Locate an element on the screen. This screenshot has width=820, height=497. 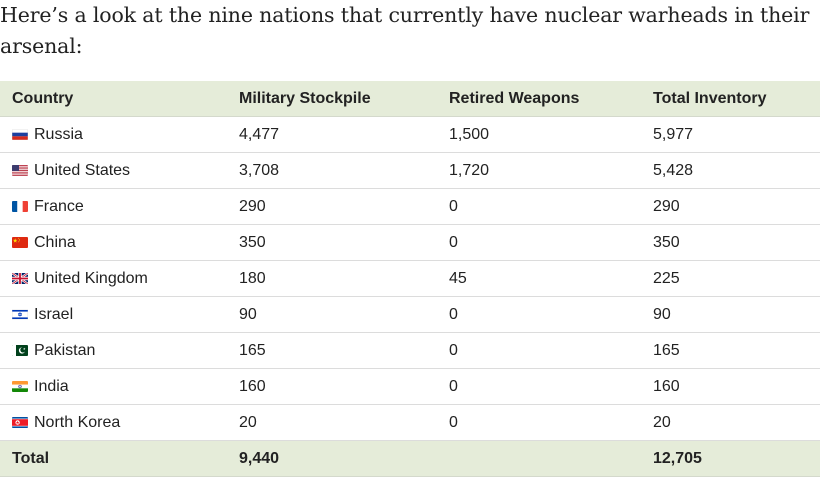
country-cell: India is located at coordinates (113, 386).